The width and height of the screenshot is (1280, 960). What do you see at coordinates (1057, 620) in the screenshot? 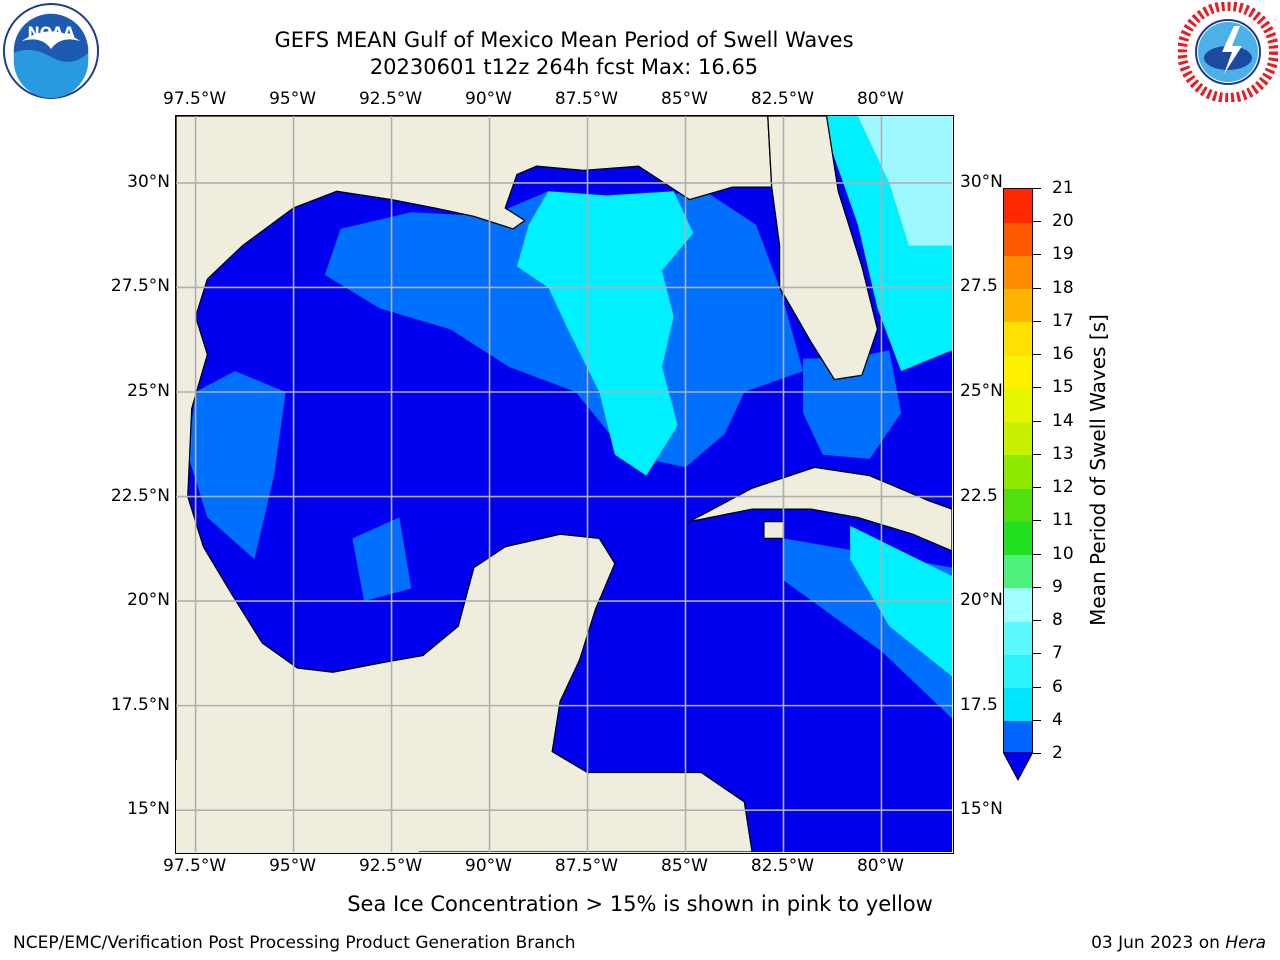
I see `colorbar-tick-label: 8` at bounding box center [1057, 620].